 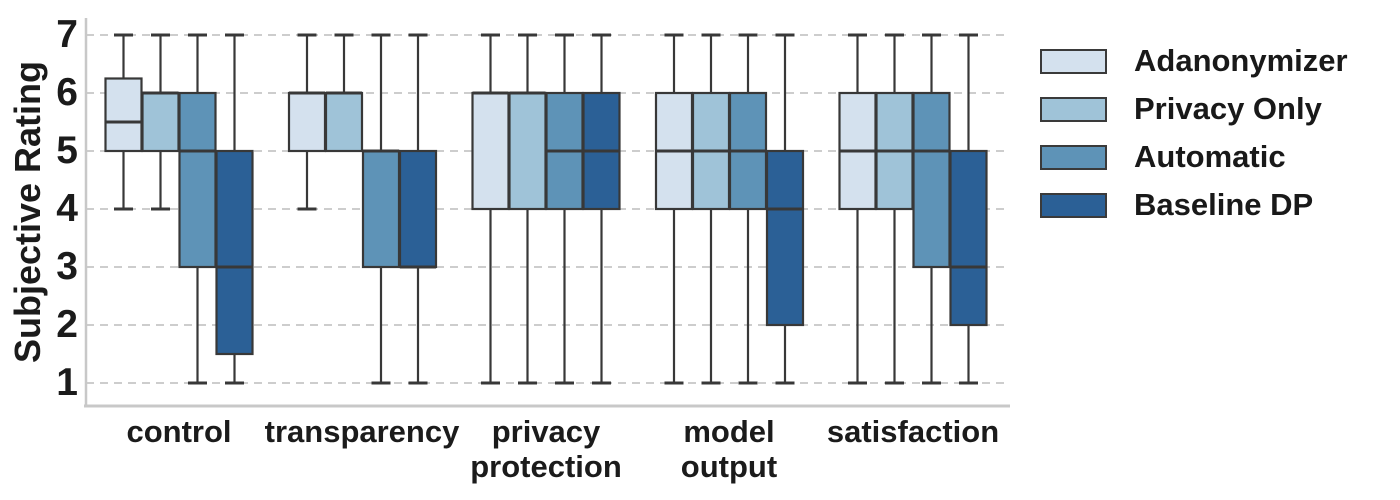 I want to click on y-tick-label: 7, so click(x=67, y=34).